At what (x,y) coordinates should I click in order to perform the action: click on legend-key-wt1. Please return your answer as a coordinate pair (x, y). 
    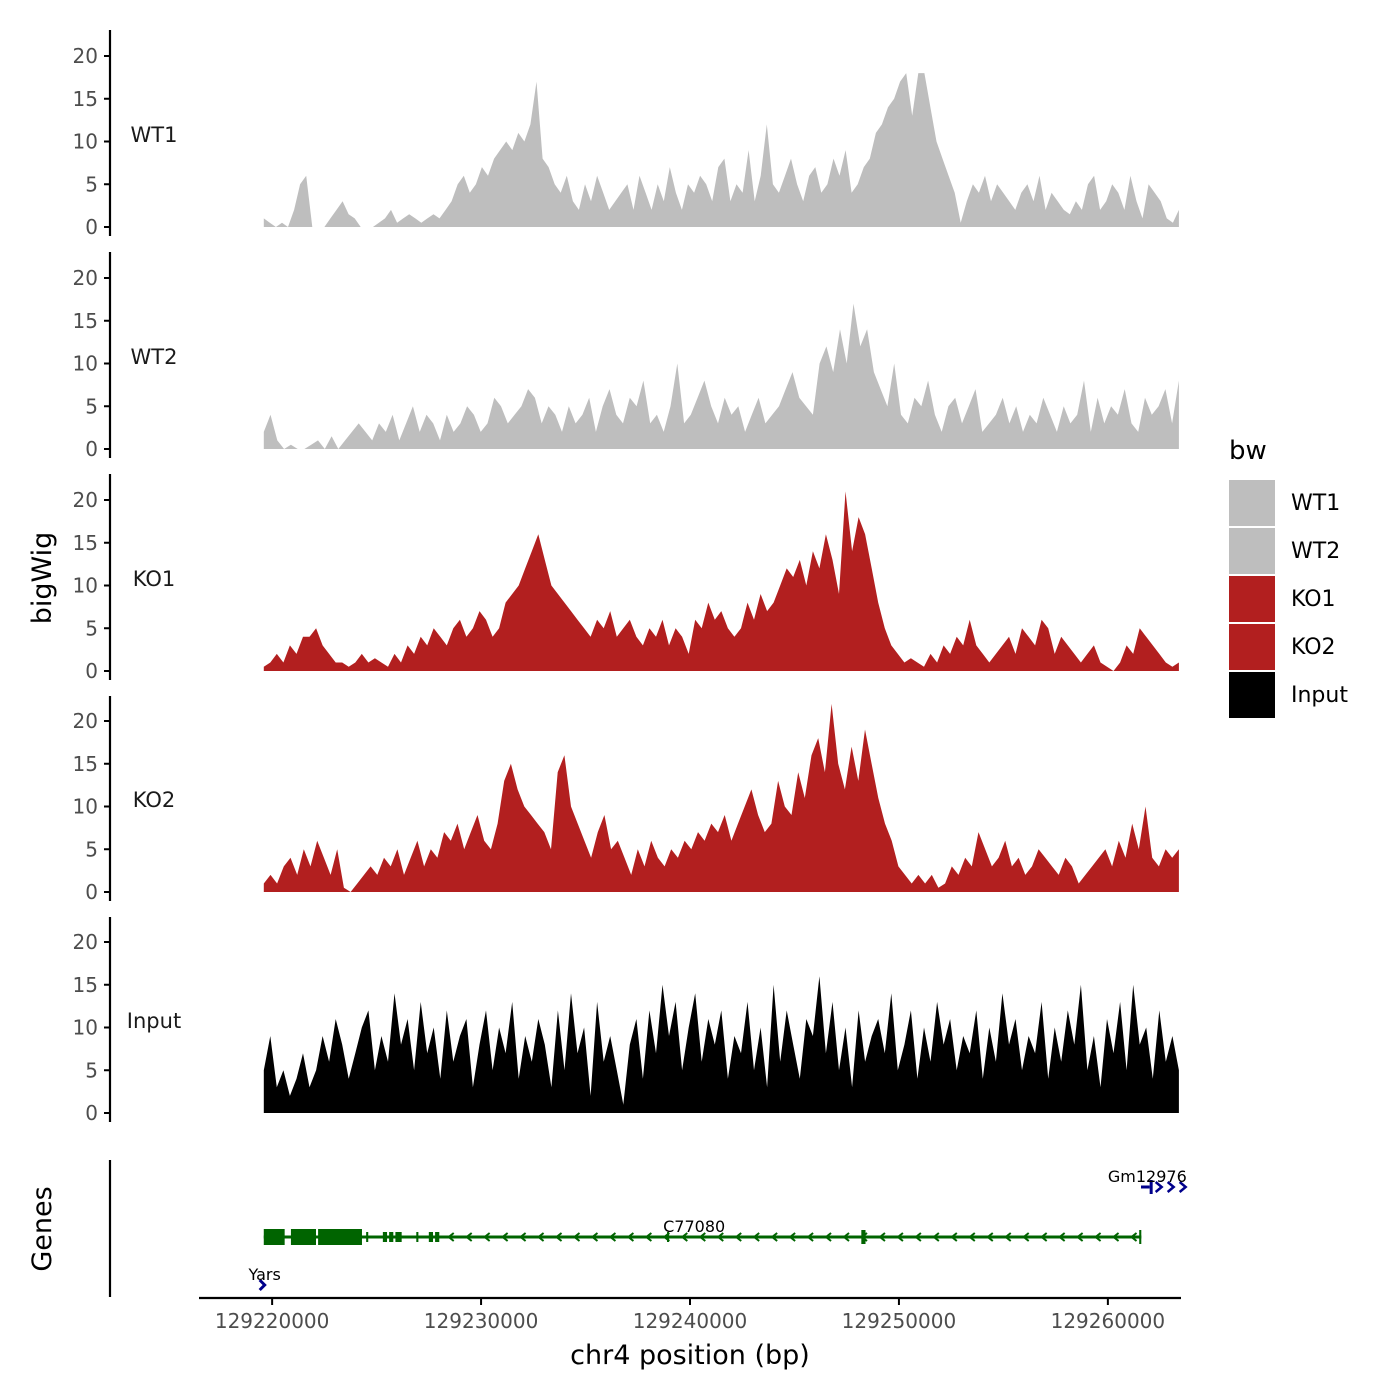
    Looking at the image, I should click on (1252, 503).